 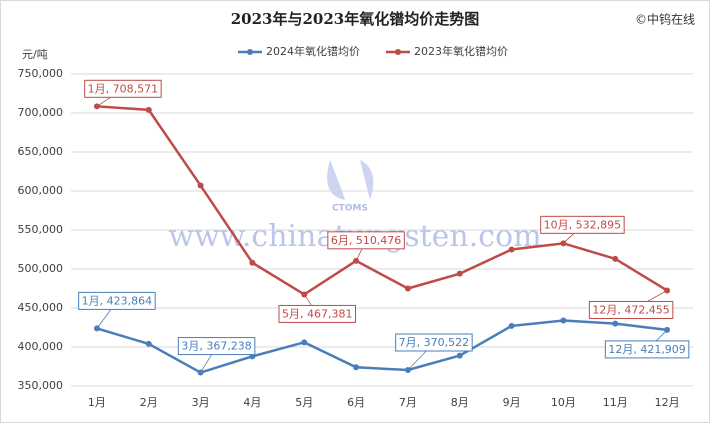 What do you see at coordinates (615, 402) in the screenshot?
I see `x-tick-label: 11月` at bounding box center [615, 402].